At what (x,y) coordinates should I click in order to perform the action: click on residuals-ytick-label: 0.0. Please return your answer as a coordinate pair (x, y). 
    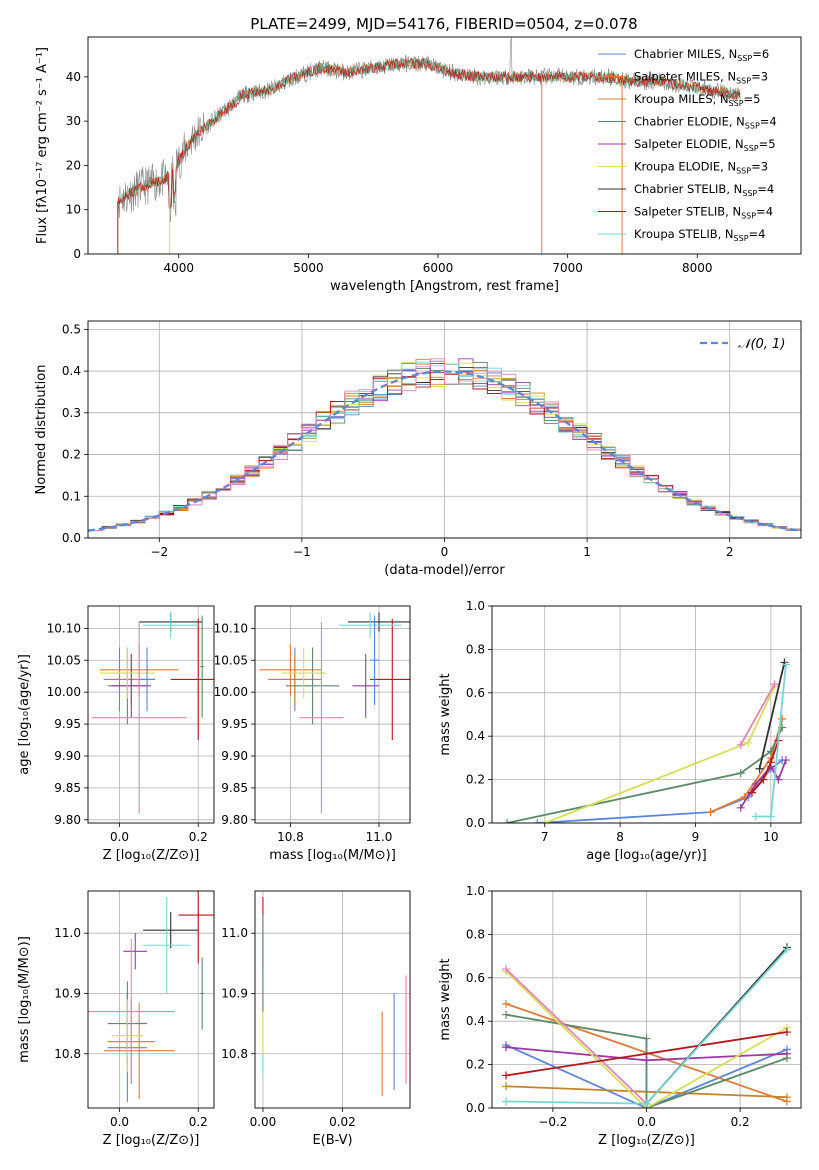
    Looking at the image, I should click on (71, 538).